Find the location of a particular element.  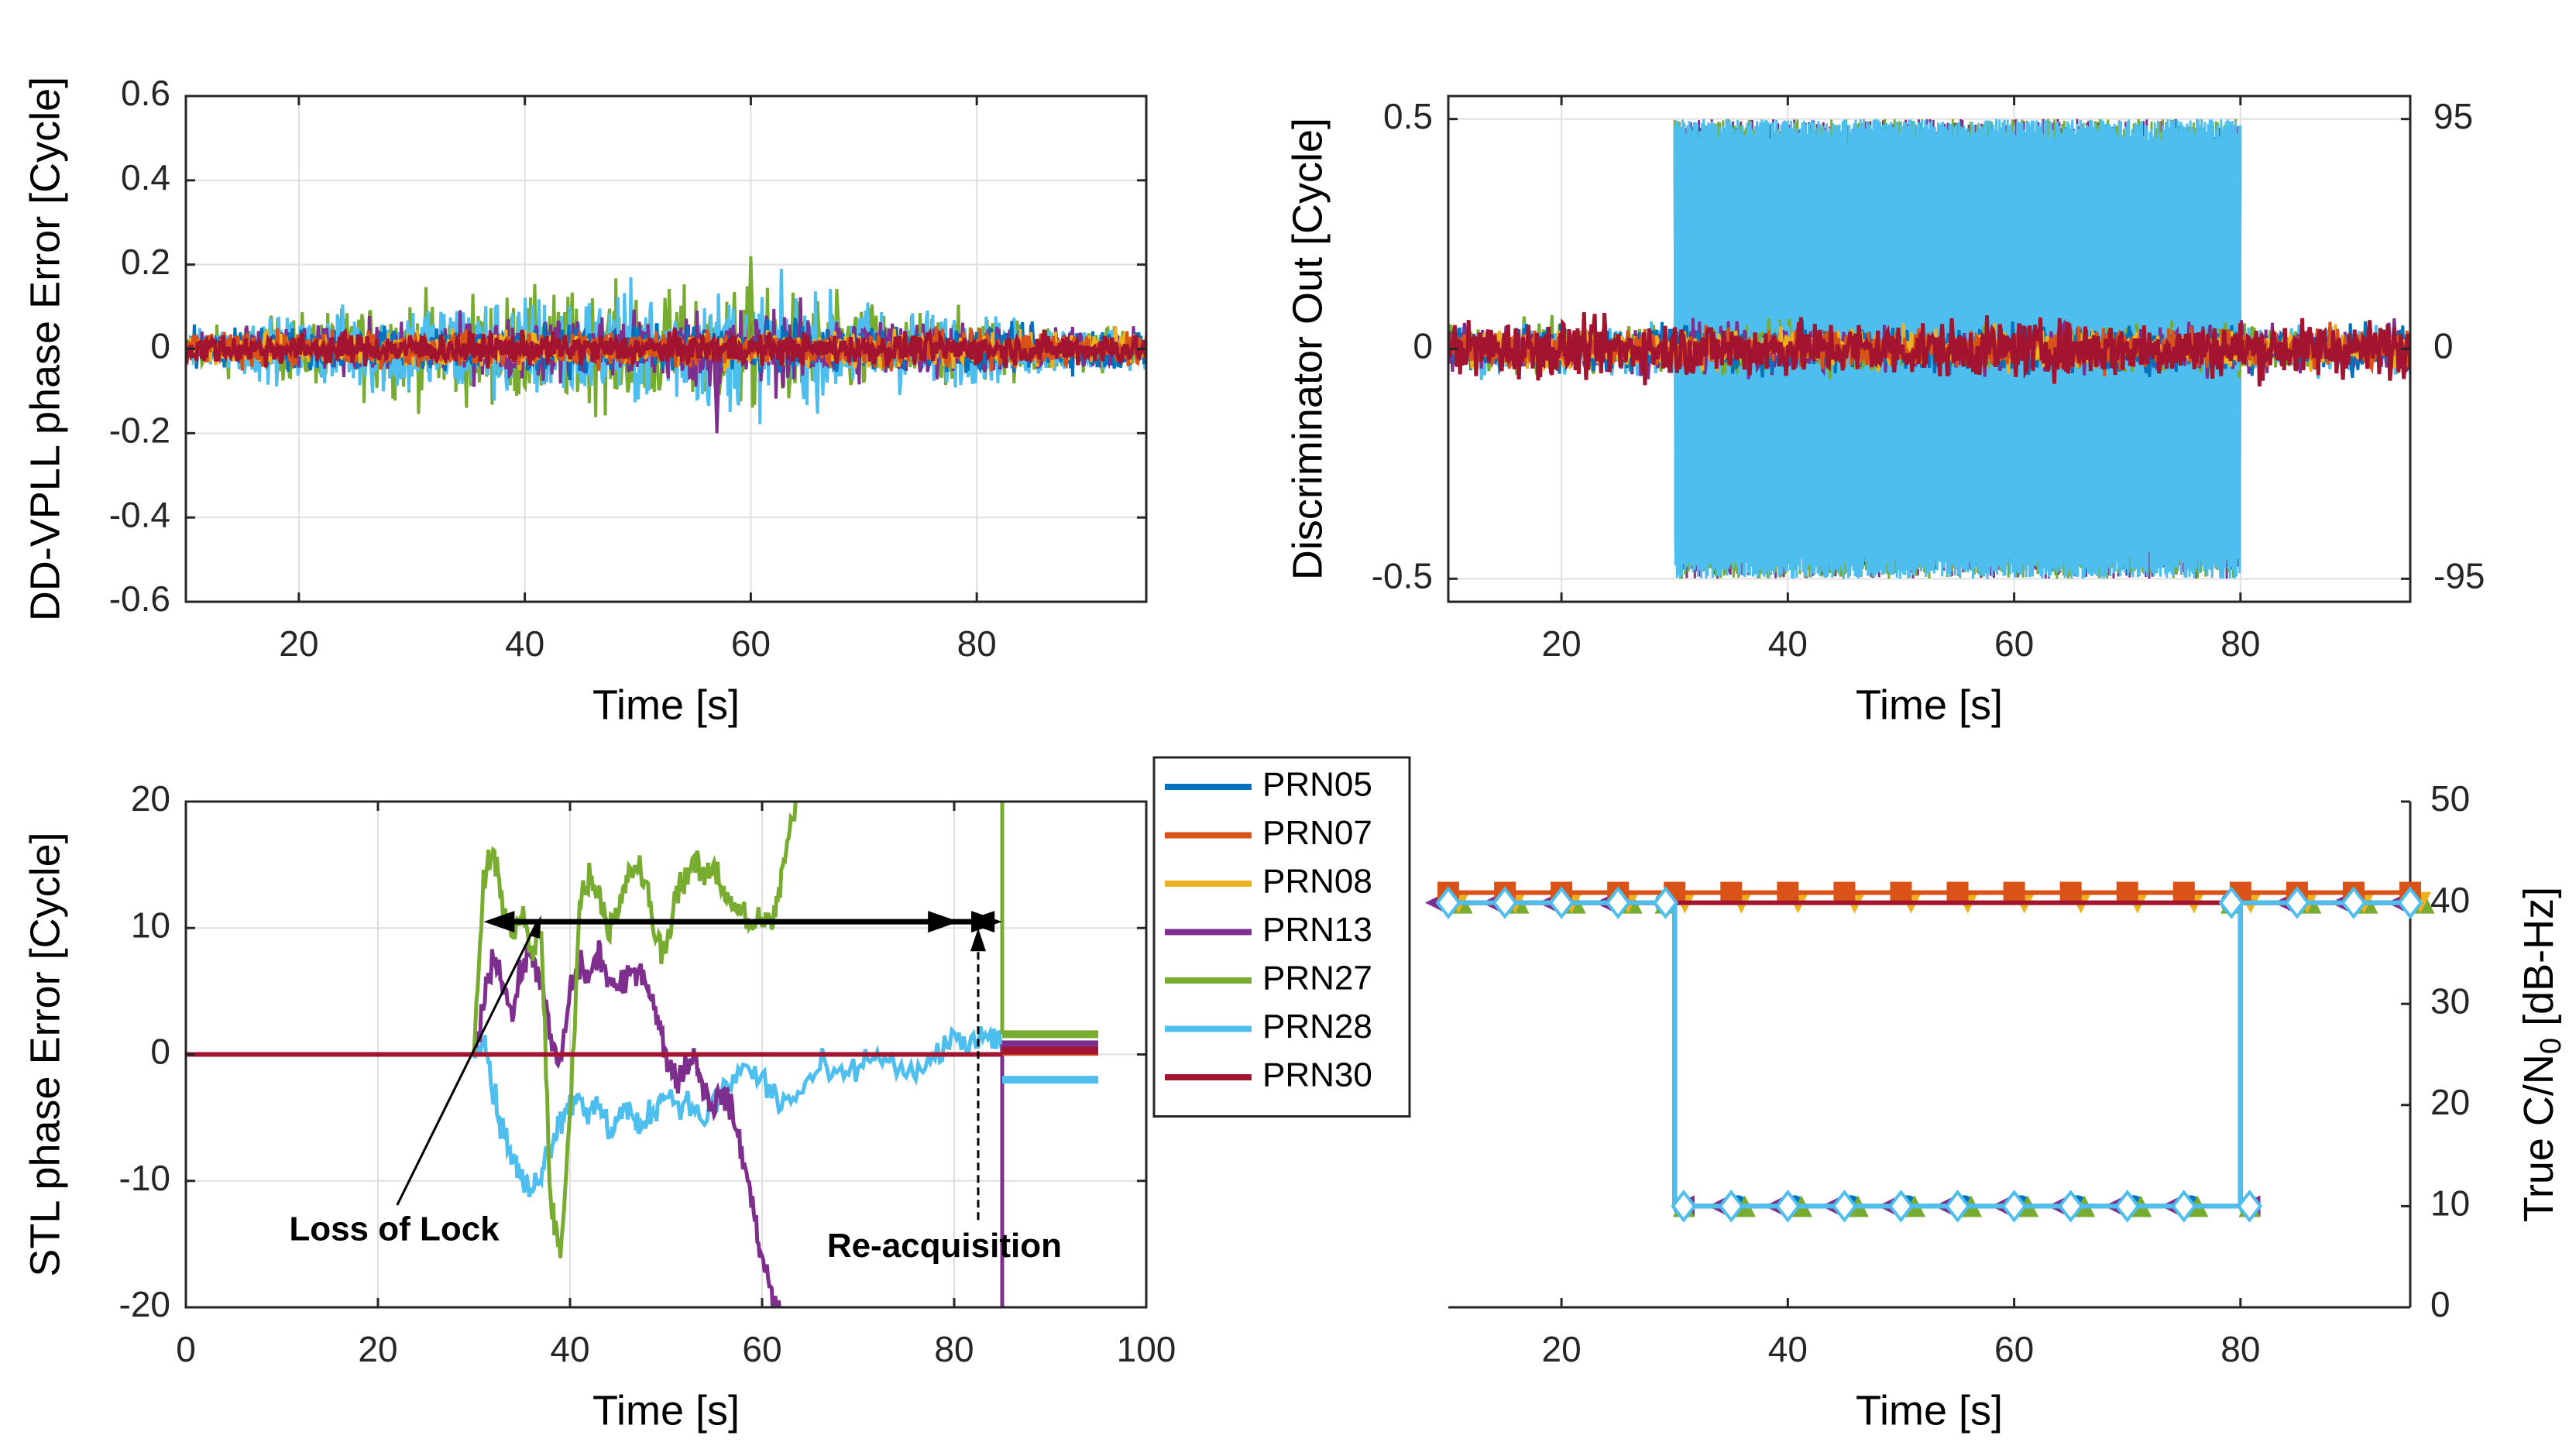

series-peak-prn27 is located at coordinates (751, 298).